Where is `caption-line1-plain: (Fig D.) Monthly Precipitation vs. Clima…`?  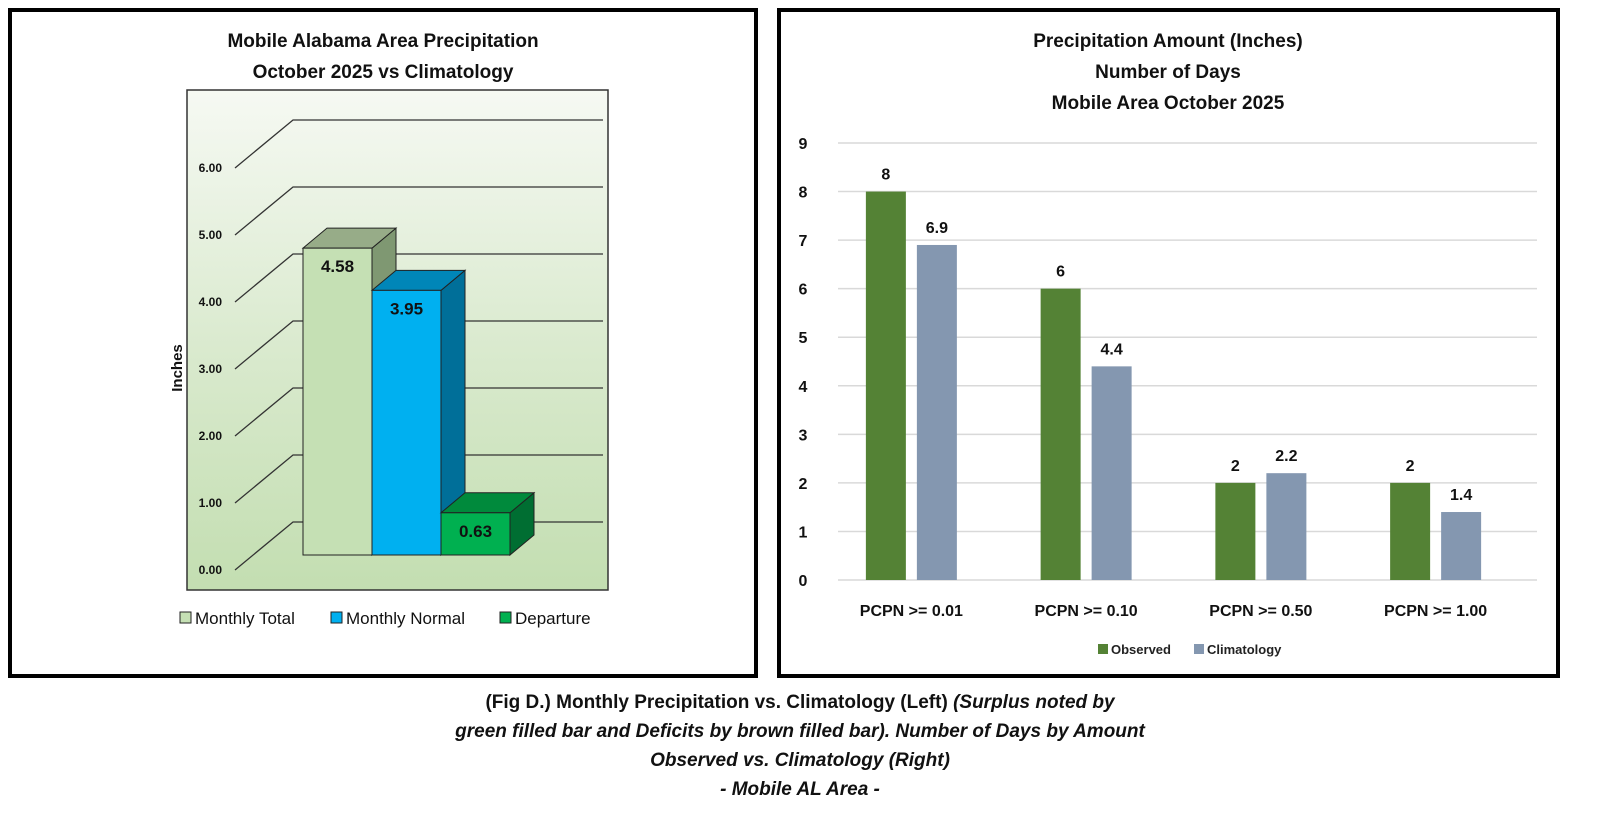
caption-line1-plain: (Fig D.) Monthly Precipitation vs. Clima… is located at coordinates (719, 702).